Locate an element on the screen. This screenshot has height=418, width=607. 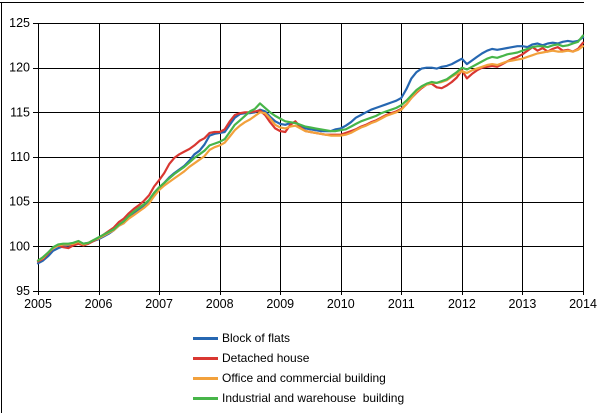
x-tick-label: 2008 is located at coordinates (220, 304).